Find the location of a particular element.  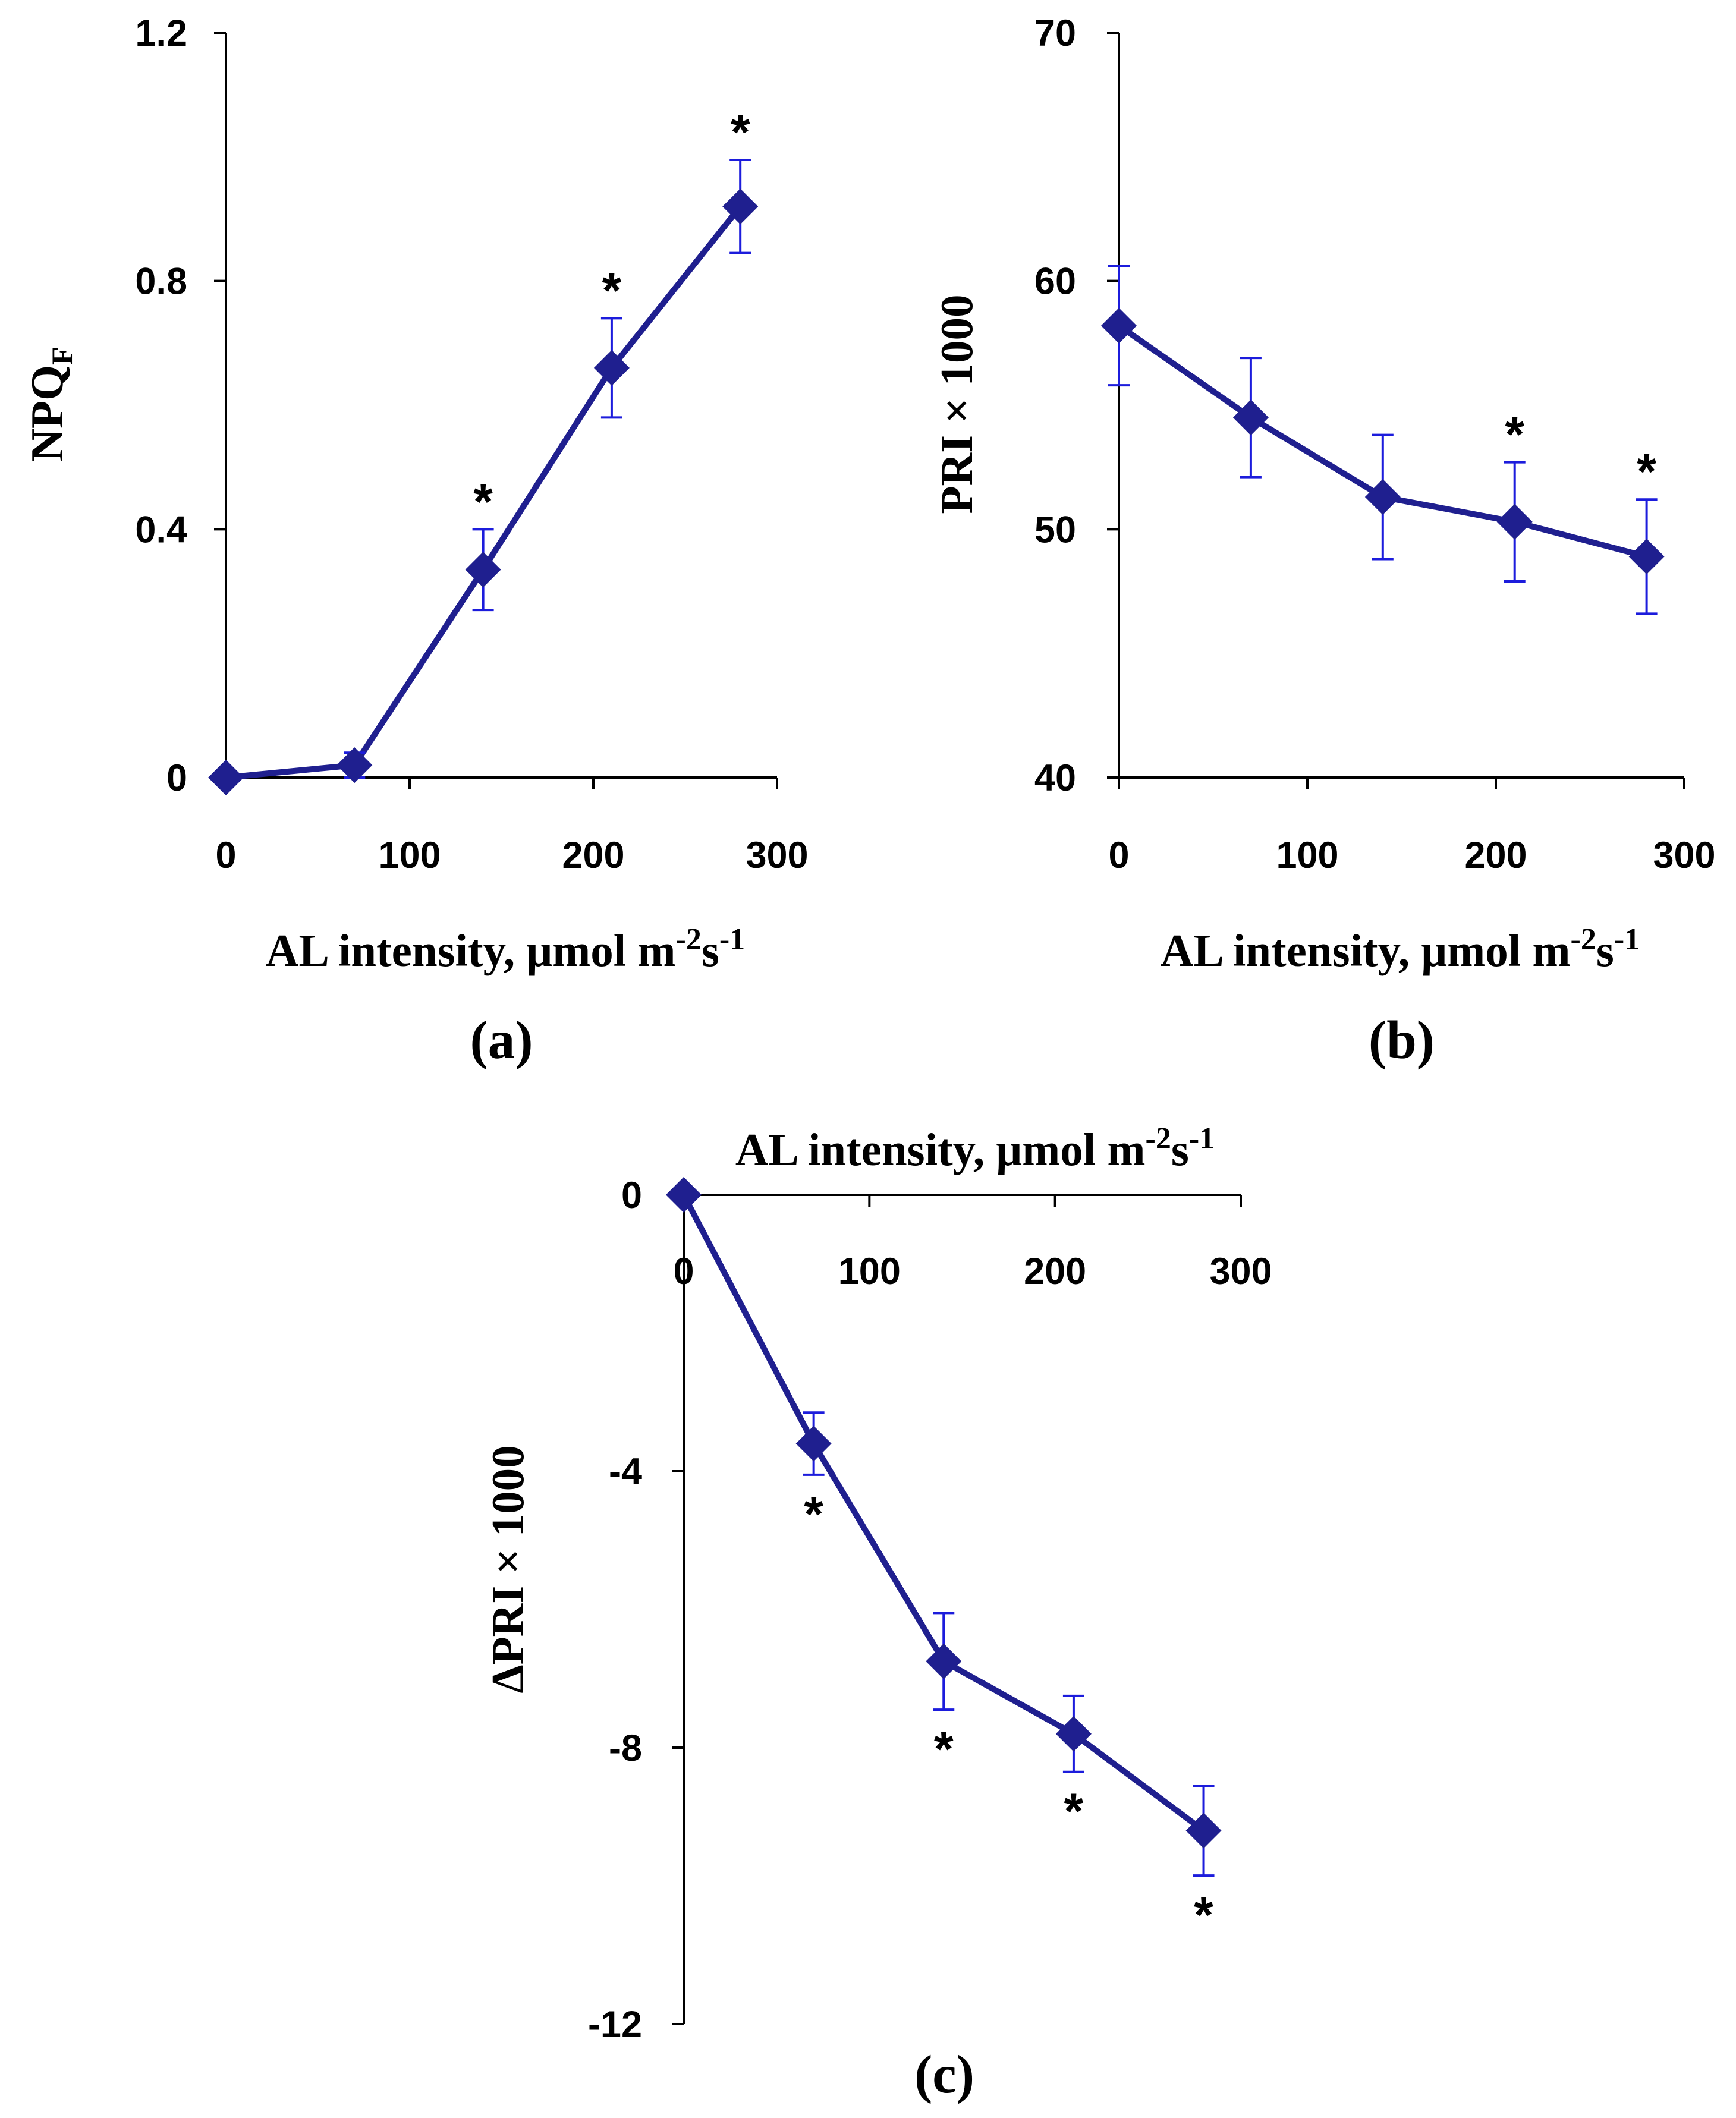

y-axis-label: NPQF is located at coordinates (49, 404).